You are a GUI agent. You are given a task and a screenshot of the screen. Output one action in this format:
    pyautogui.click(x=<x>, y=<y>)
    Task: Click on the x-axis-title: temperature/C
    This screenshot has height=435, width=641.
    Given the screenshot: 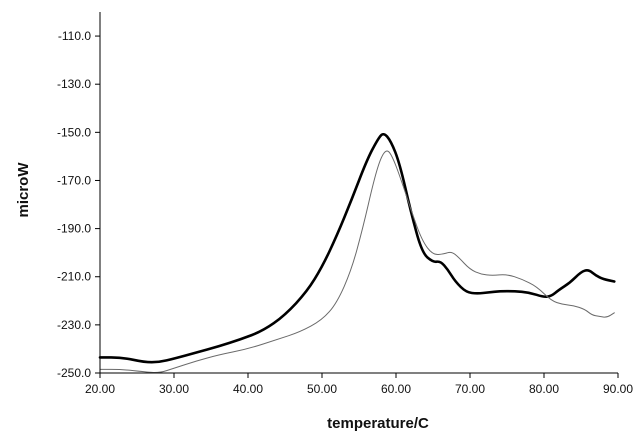 What is the action you would take?
    pyautogui.click(x=378, y=423)
    